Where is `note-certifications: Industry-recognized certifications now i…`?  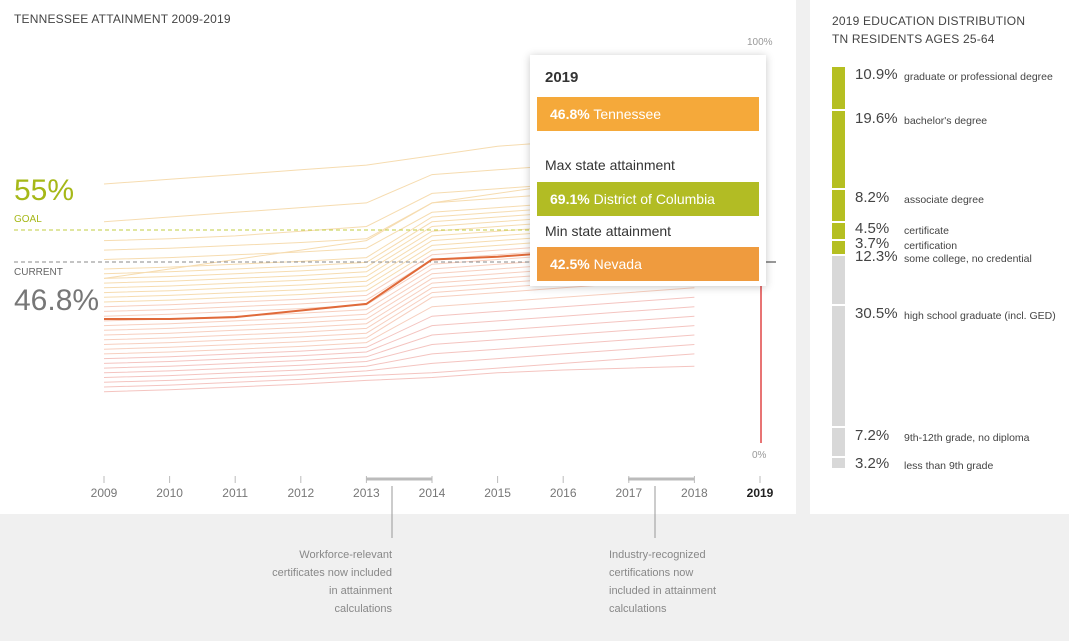
note-certifications: Industry-recognized certifications now i… is located at coordinates (663, 582).